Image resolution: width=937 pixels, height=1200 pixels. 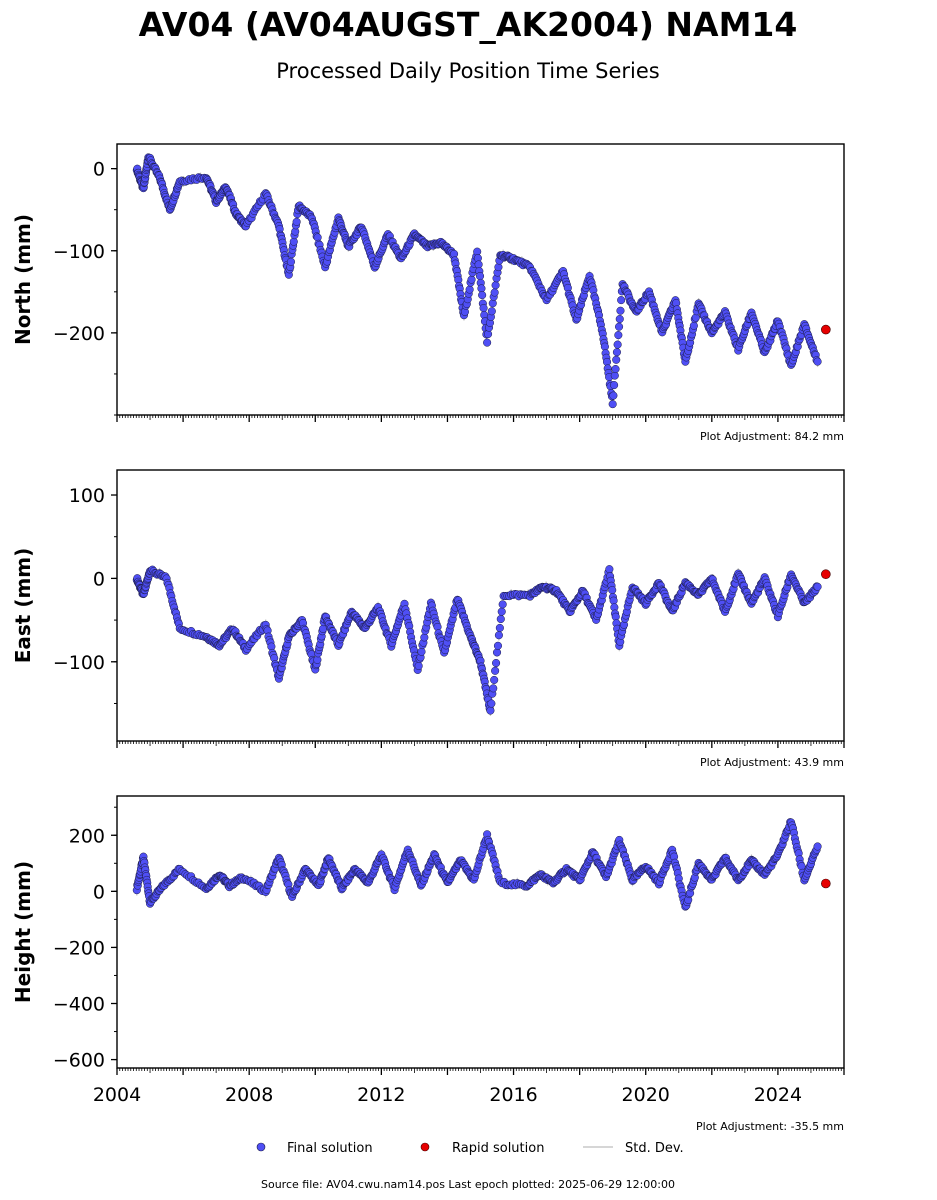 What do you see at coordinates (79, 1005) in the screenshot?
I see `height-ytick-label: −400` at bounding box center [79, 1005].